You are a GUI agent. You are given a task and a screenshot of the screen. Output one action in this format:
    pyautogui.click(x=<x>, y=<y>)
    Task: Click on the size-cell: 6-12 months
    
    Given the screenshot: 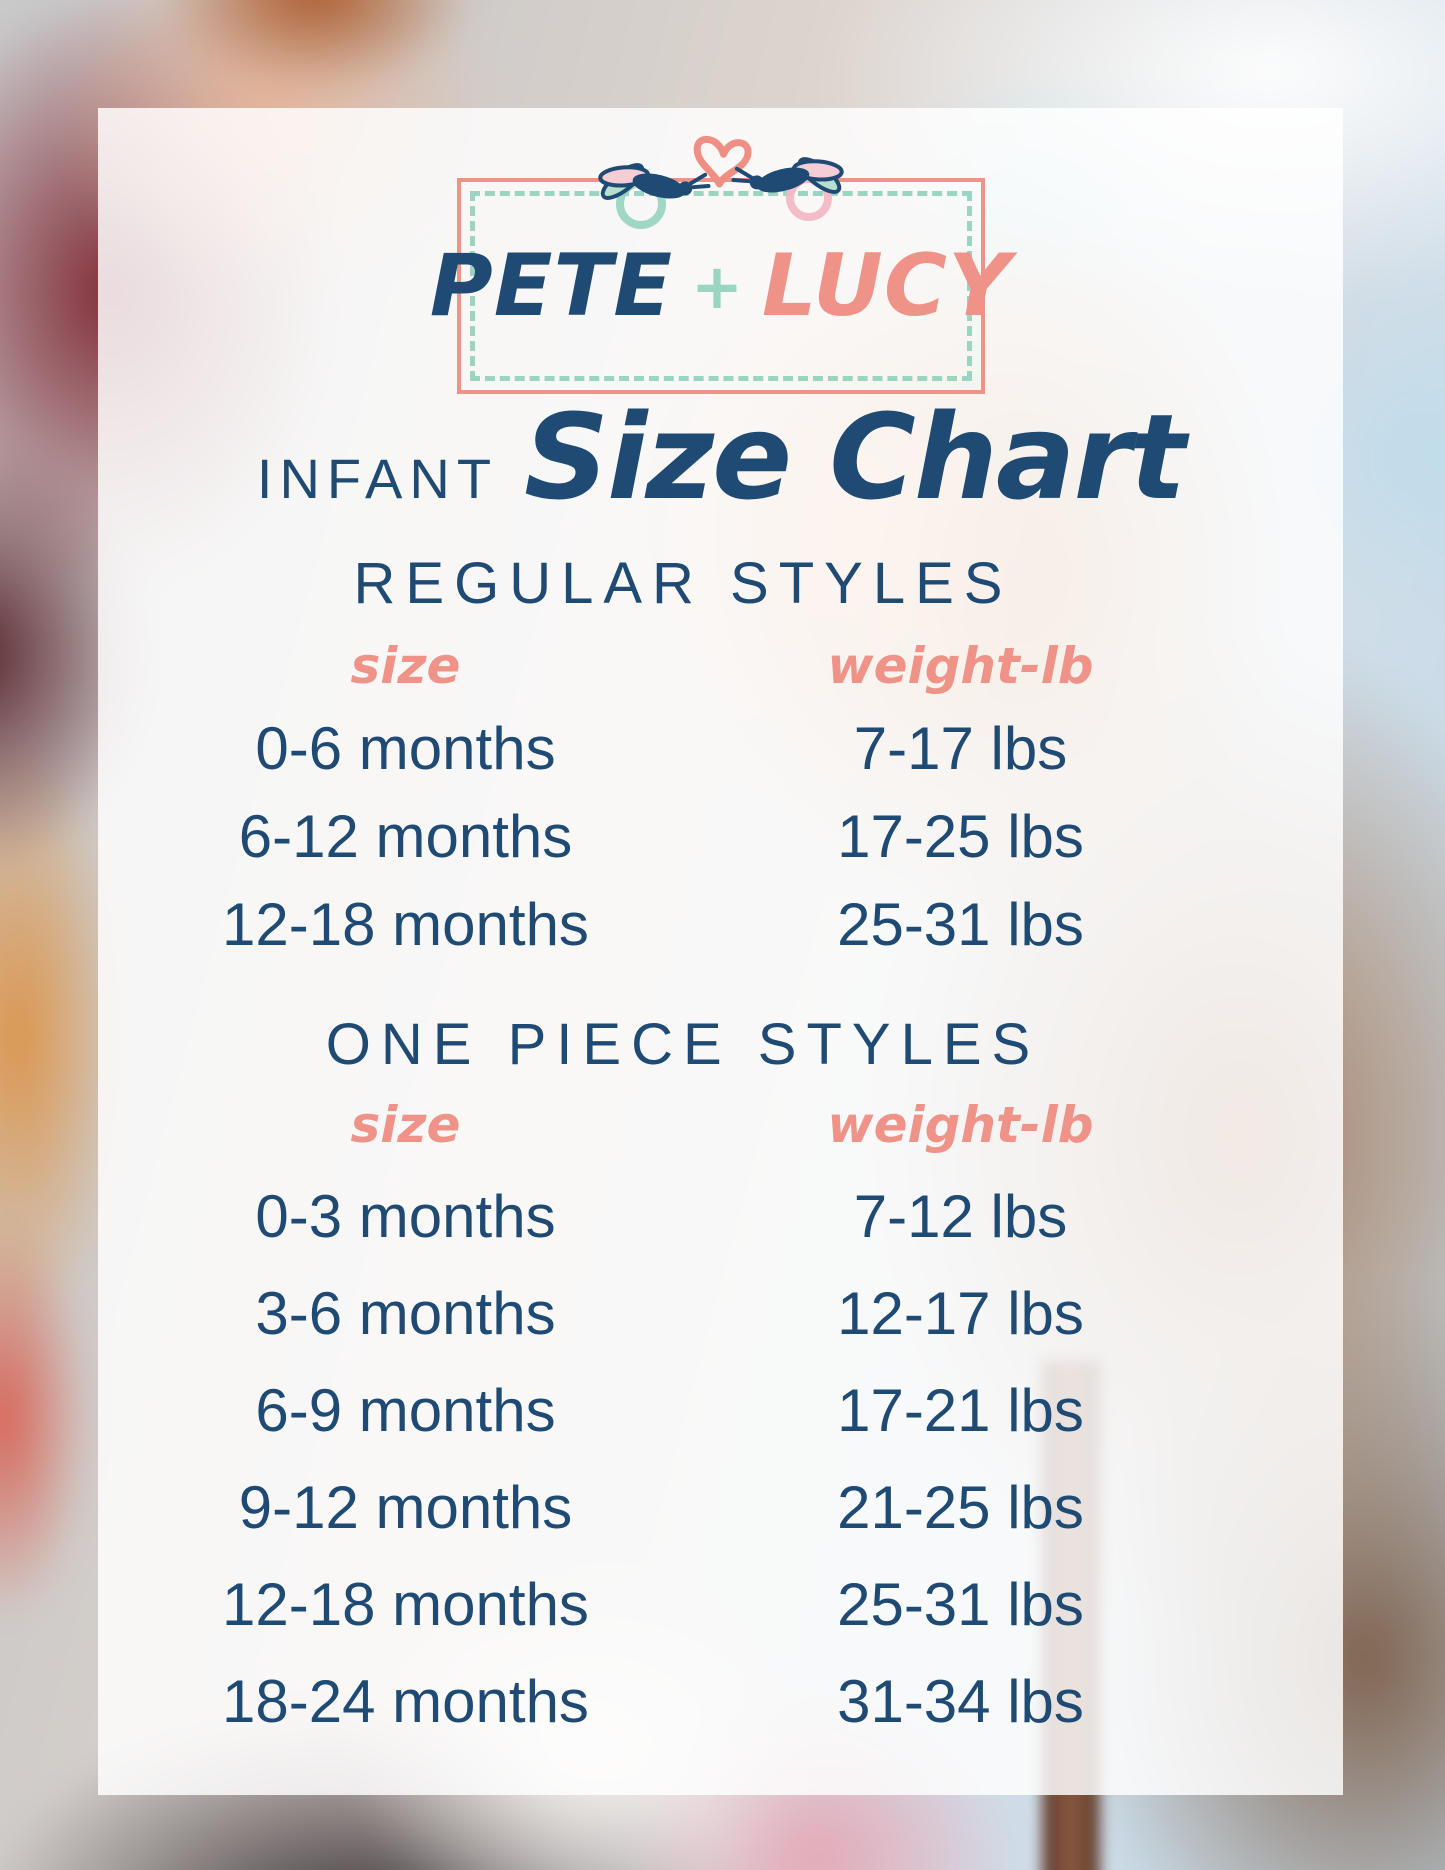 What is the action you would take?
    pyautogui.click(x=405, y=836)
    